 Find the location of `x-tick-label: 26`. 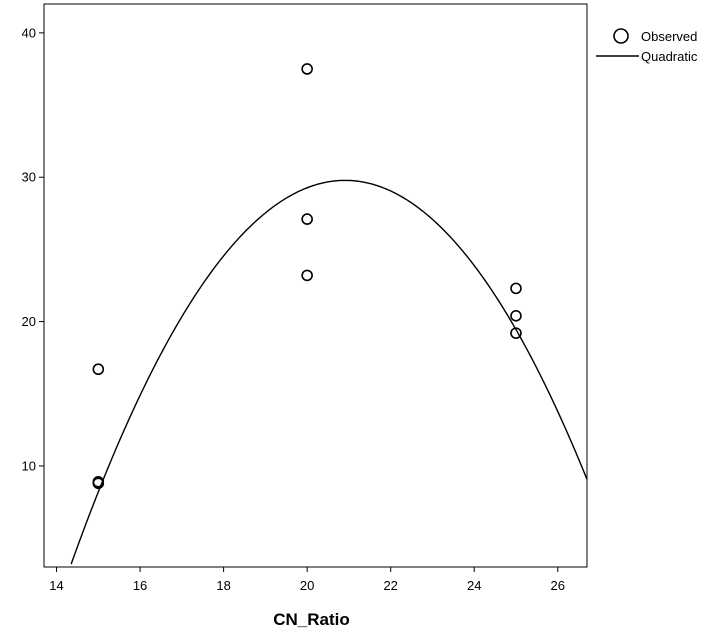

x-tick-label: 26 is located at coordinates (558, 585).